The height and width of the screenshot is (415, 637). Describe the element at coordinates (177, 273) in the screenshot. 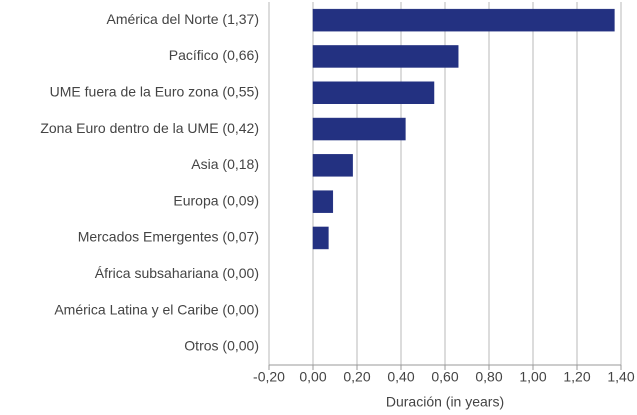

I see `y-tick-label: África subsahariana (0,00)` at that location.